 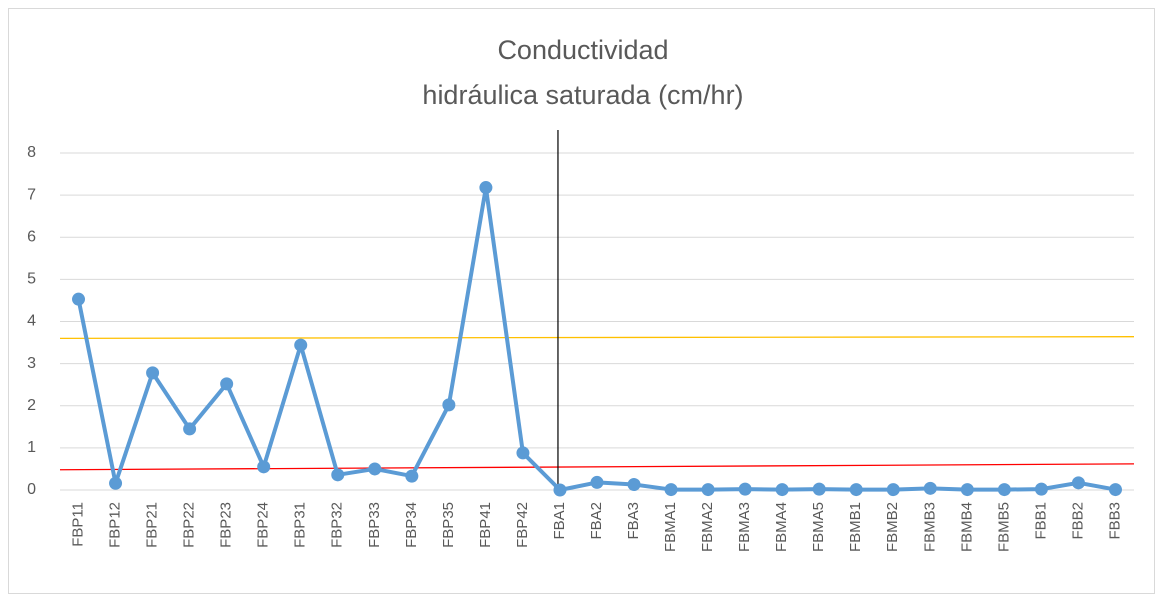 What do you see at coordinates (31, 152) in the screenshot?
I see `y-tick-label: 8` at bounding box center [31, 152].